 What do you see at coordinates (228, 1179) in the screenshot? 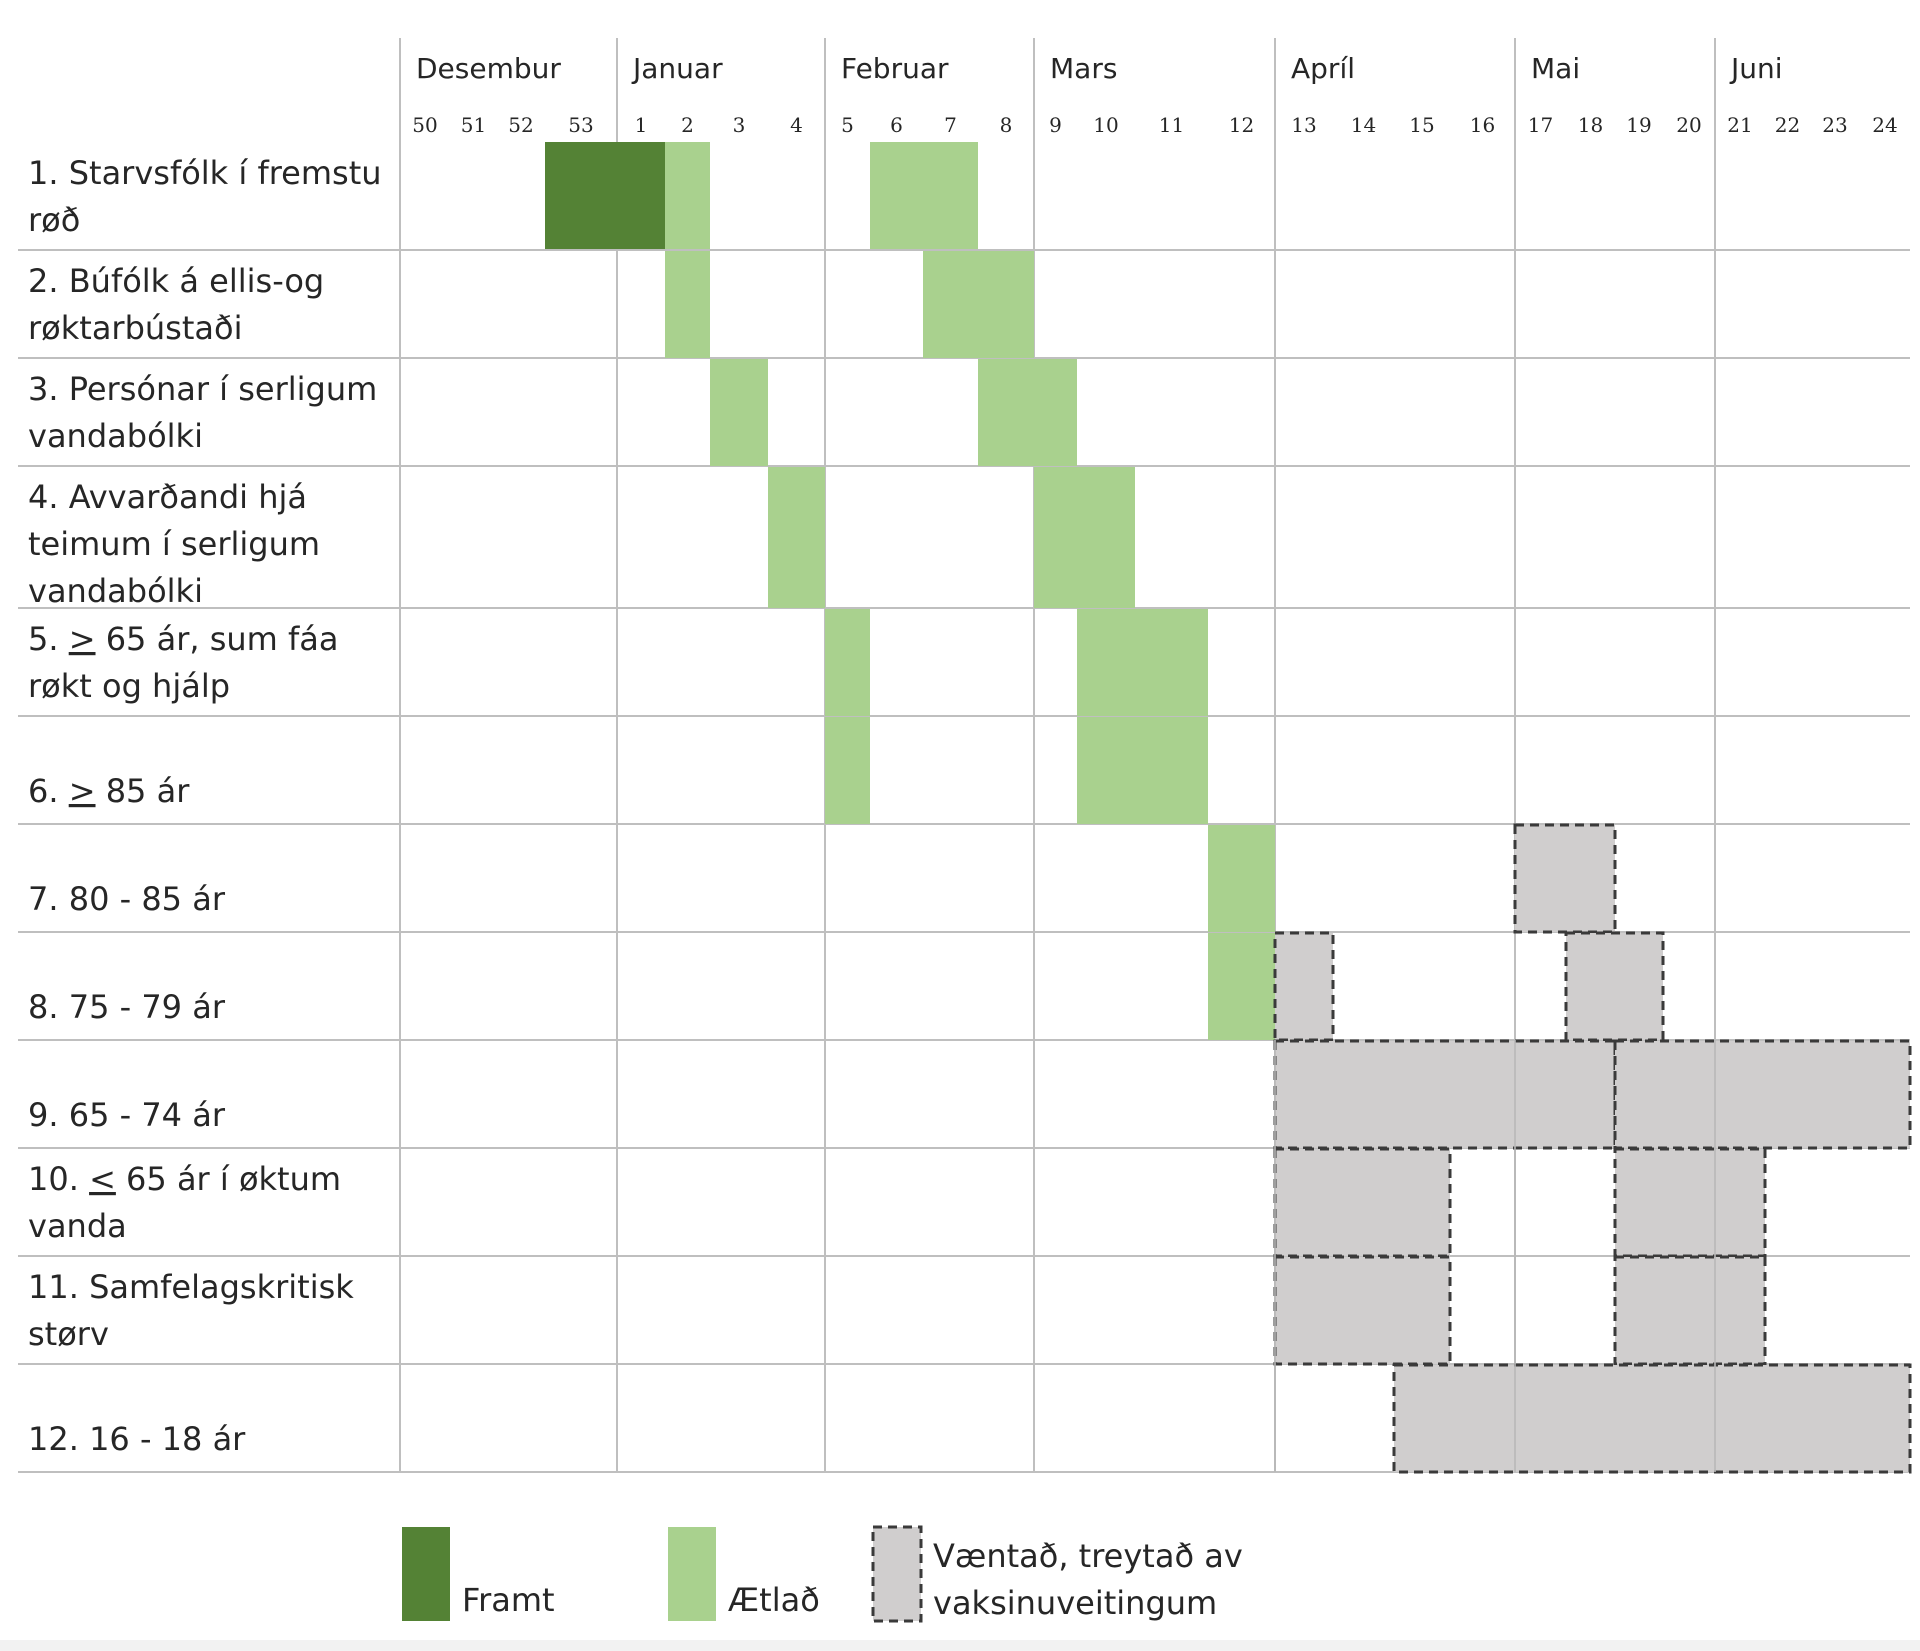
I see `row-label-segment: 65 ár í øktum` at bounding box center [228, 1179].